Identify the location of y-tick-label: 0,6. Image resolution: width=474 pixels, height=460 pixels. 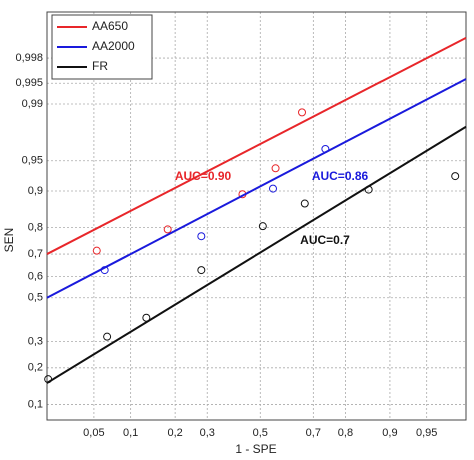
(35, 277).